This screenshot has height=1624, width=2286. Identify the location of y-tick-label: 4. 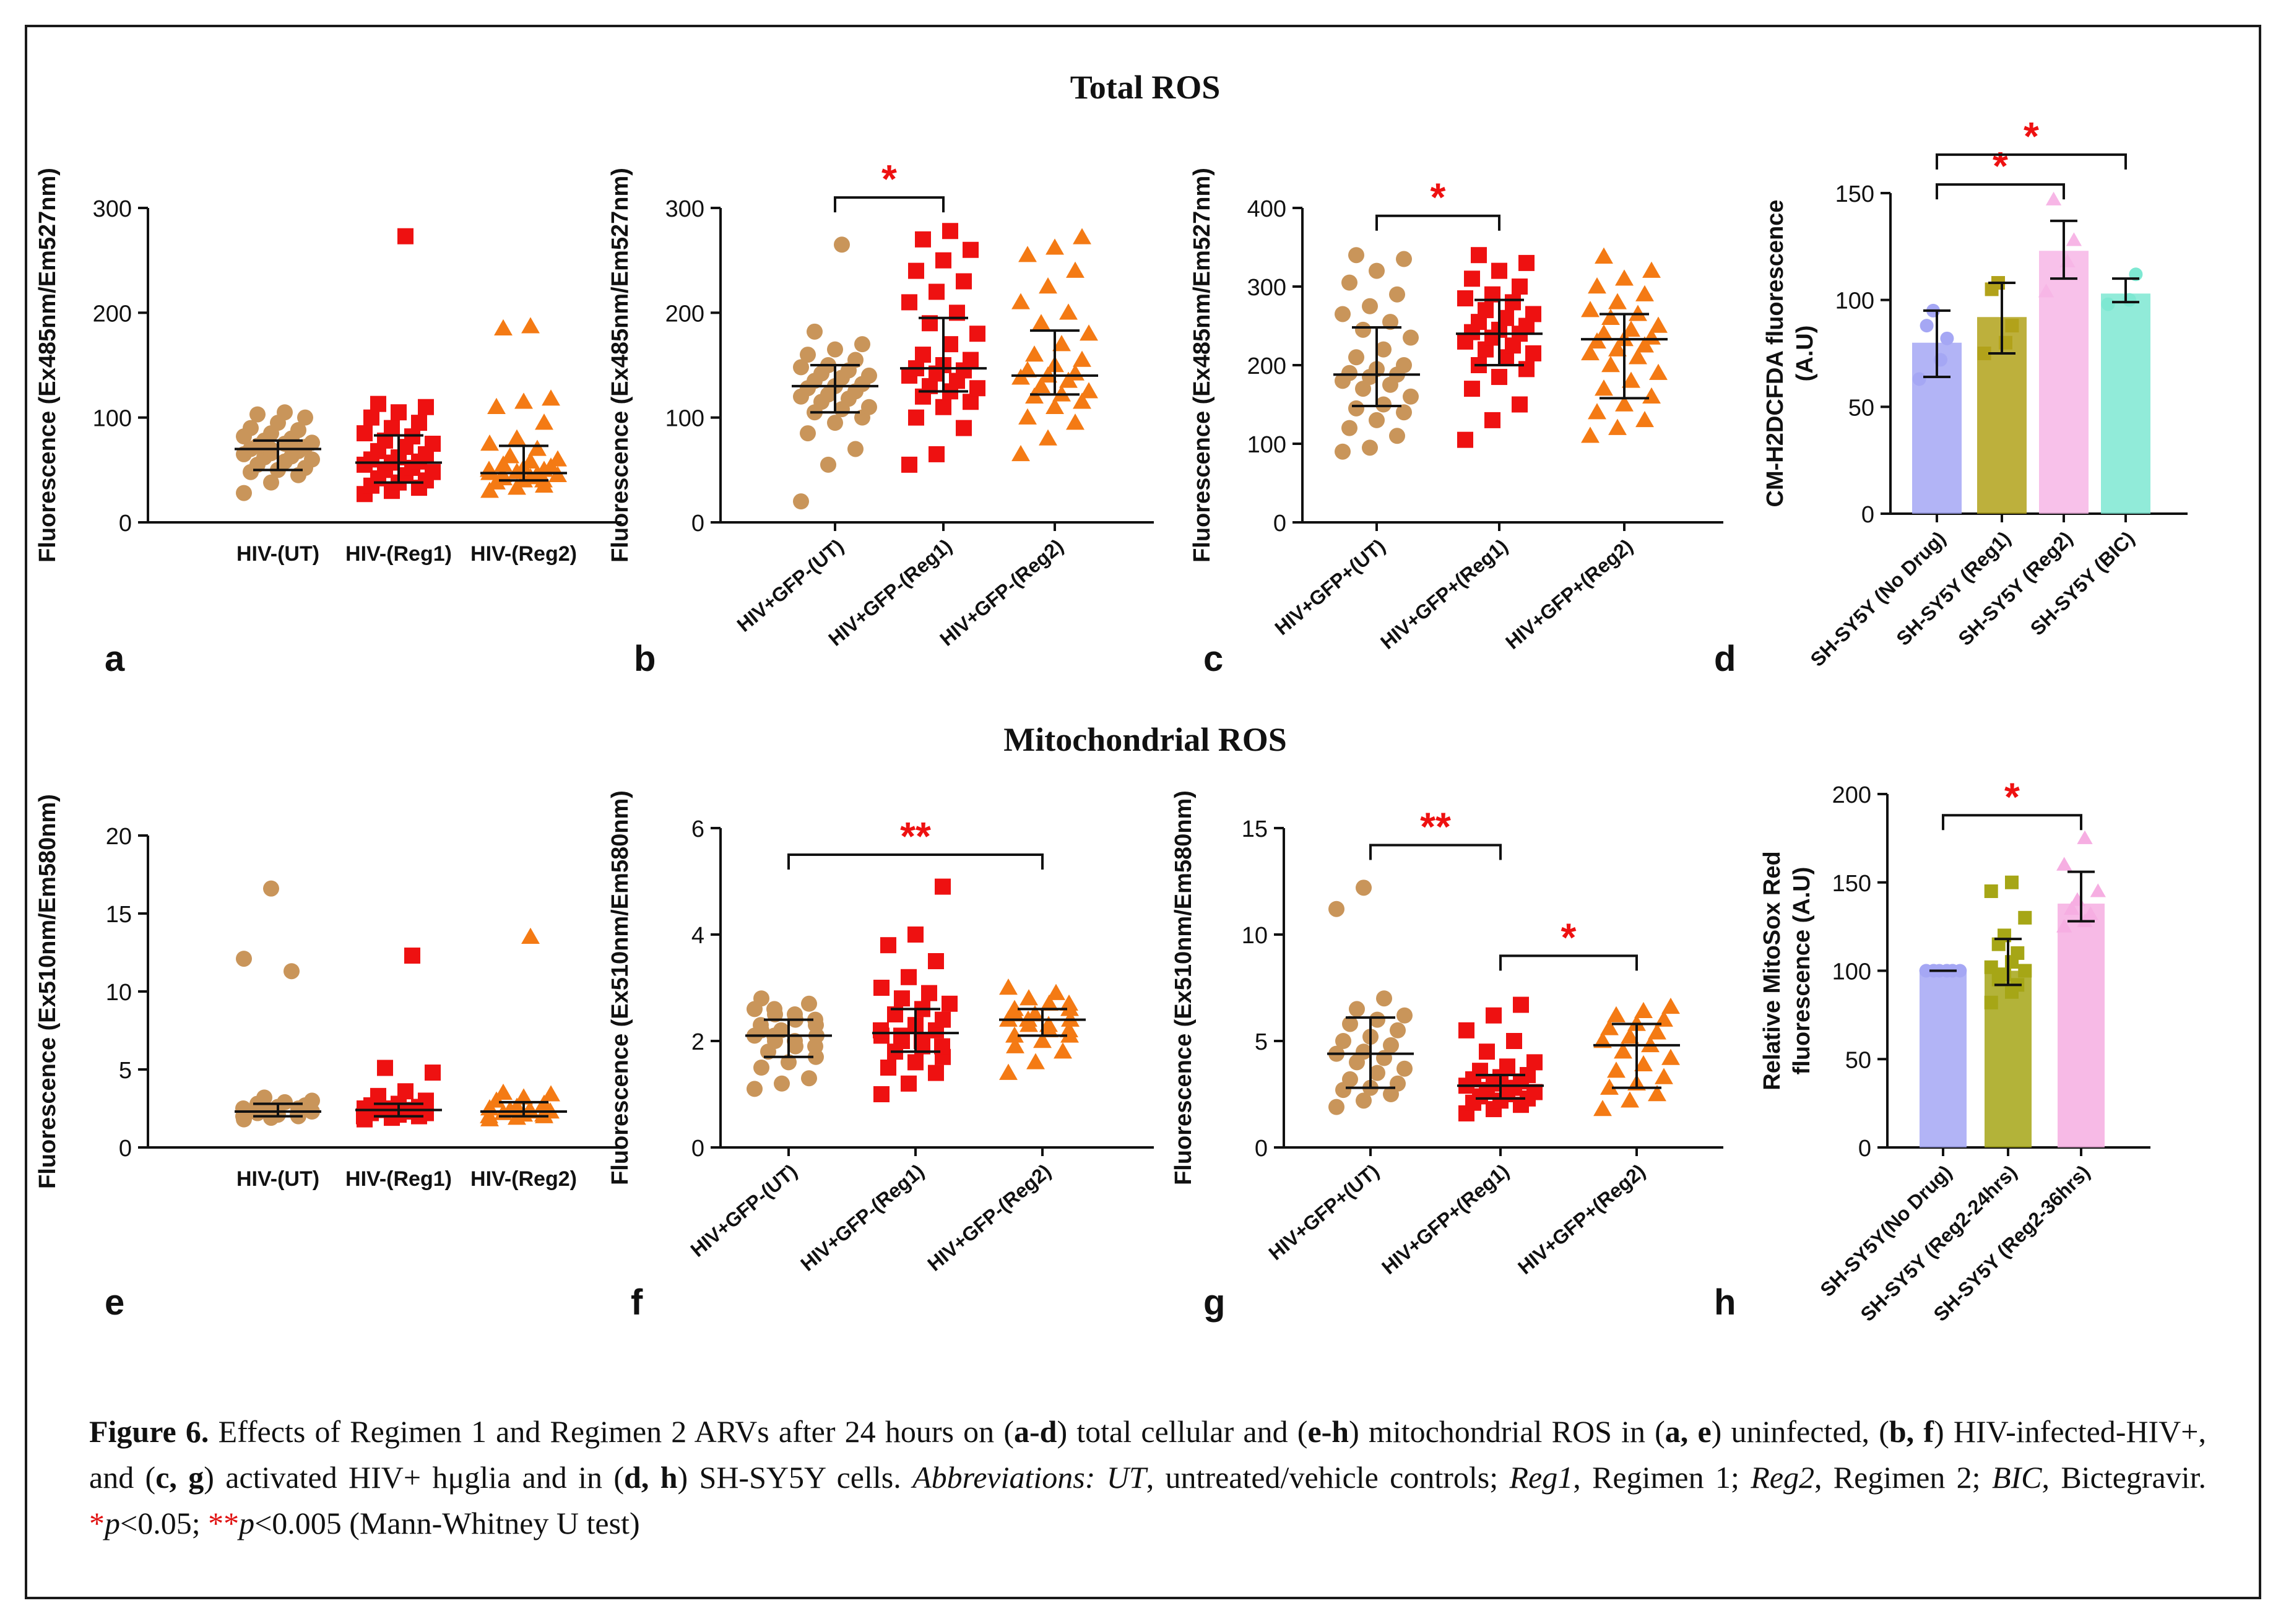
(697, 936).